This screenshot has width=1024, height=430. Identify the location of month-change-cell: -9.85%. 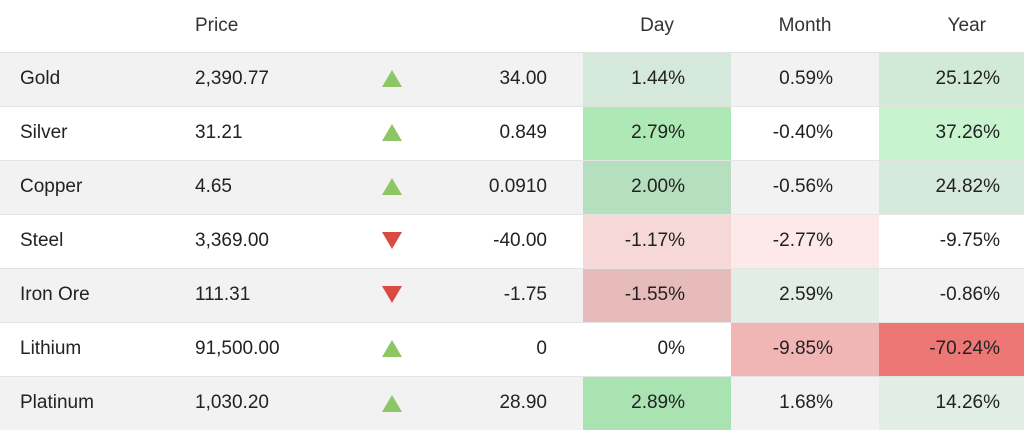
(805, 349).